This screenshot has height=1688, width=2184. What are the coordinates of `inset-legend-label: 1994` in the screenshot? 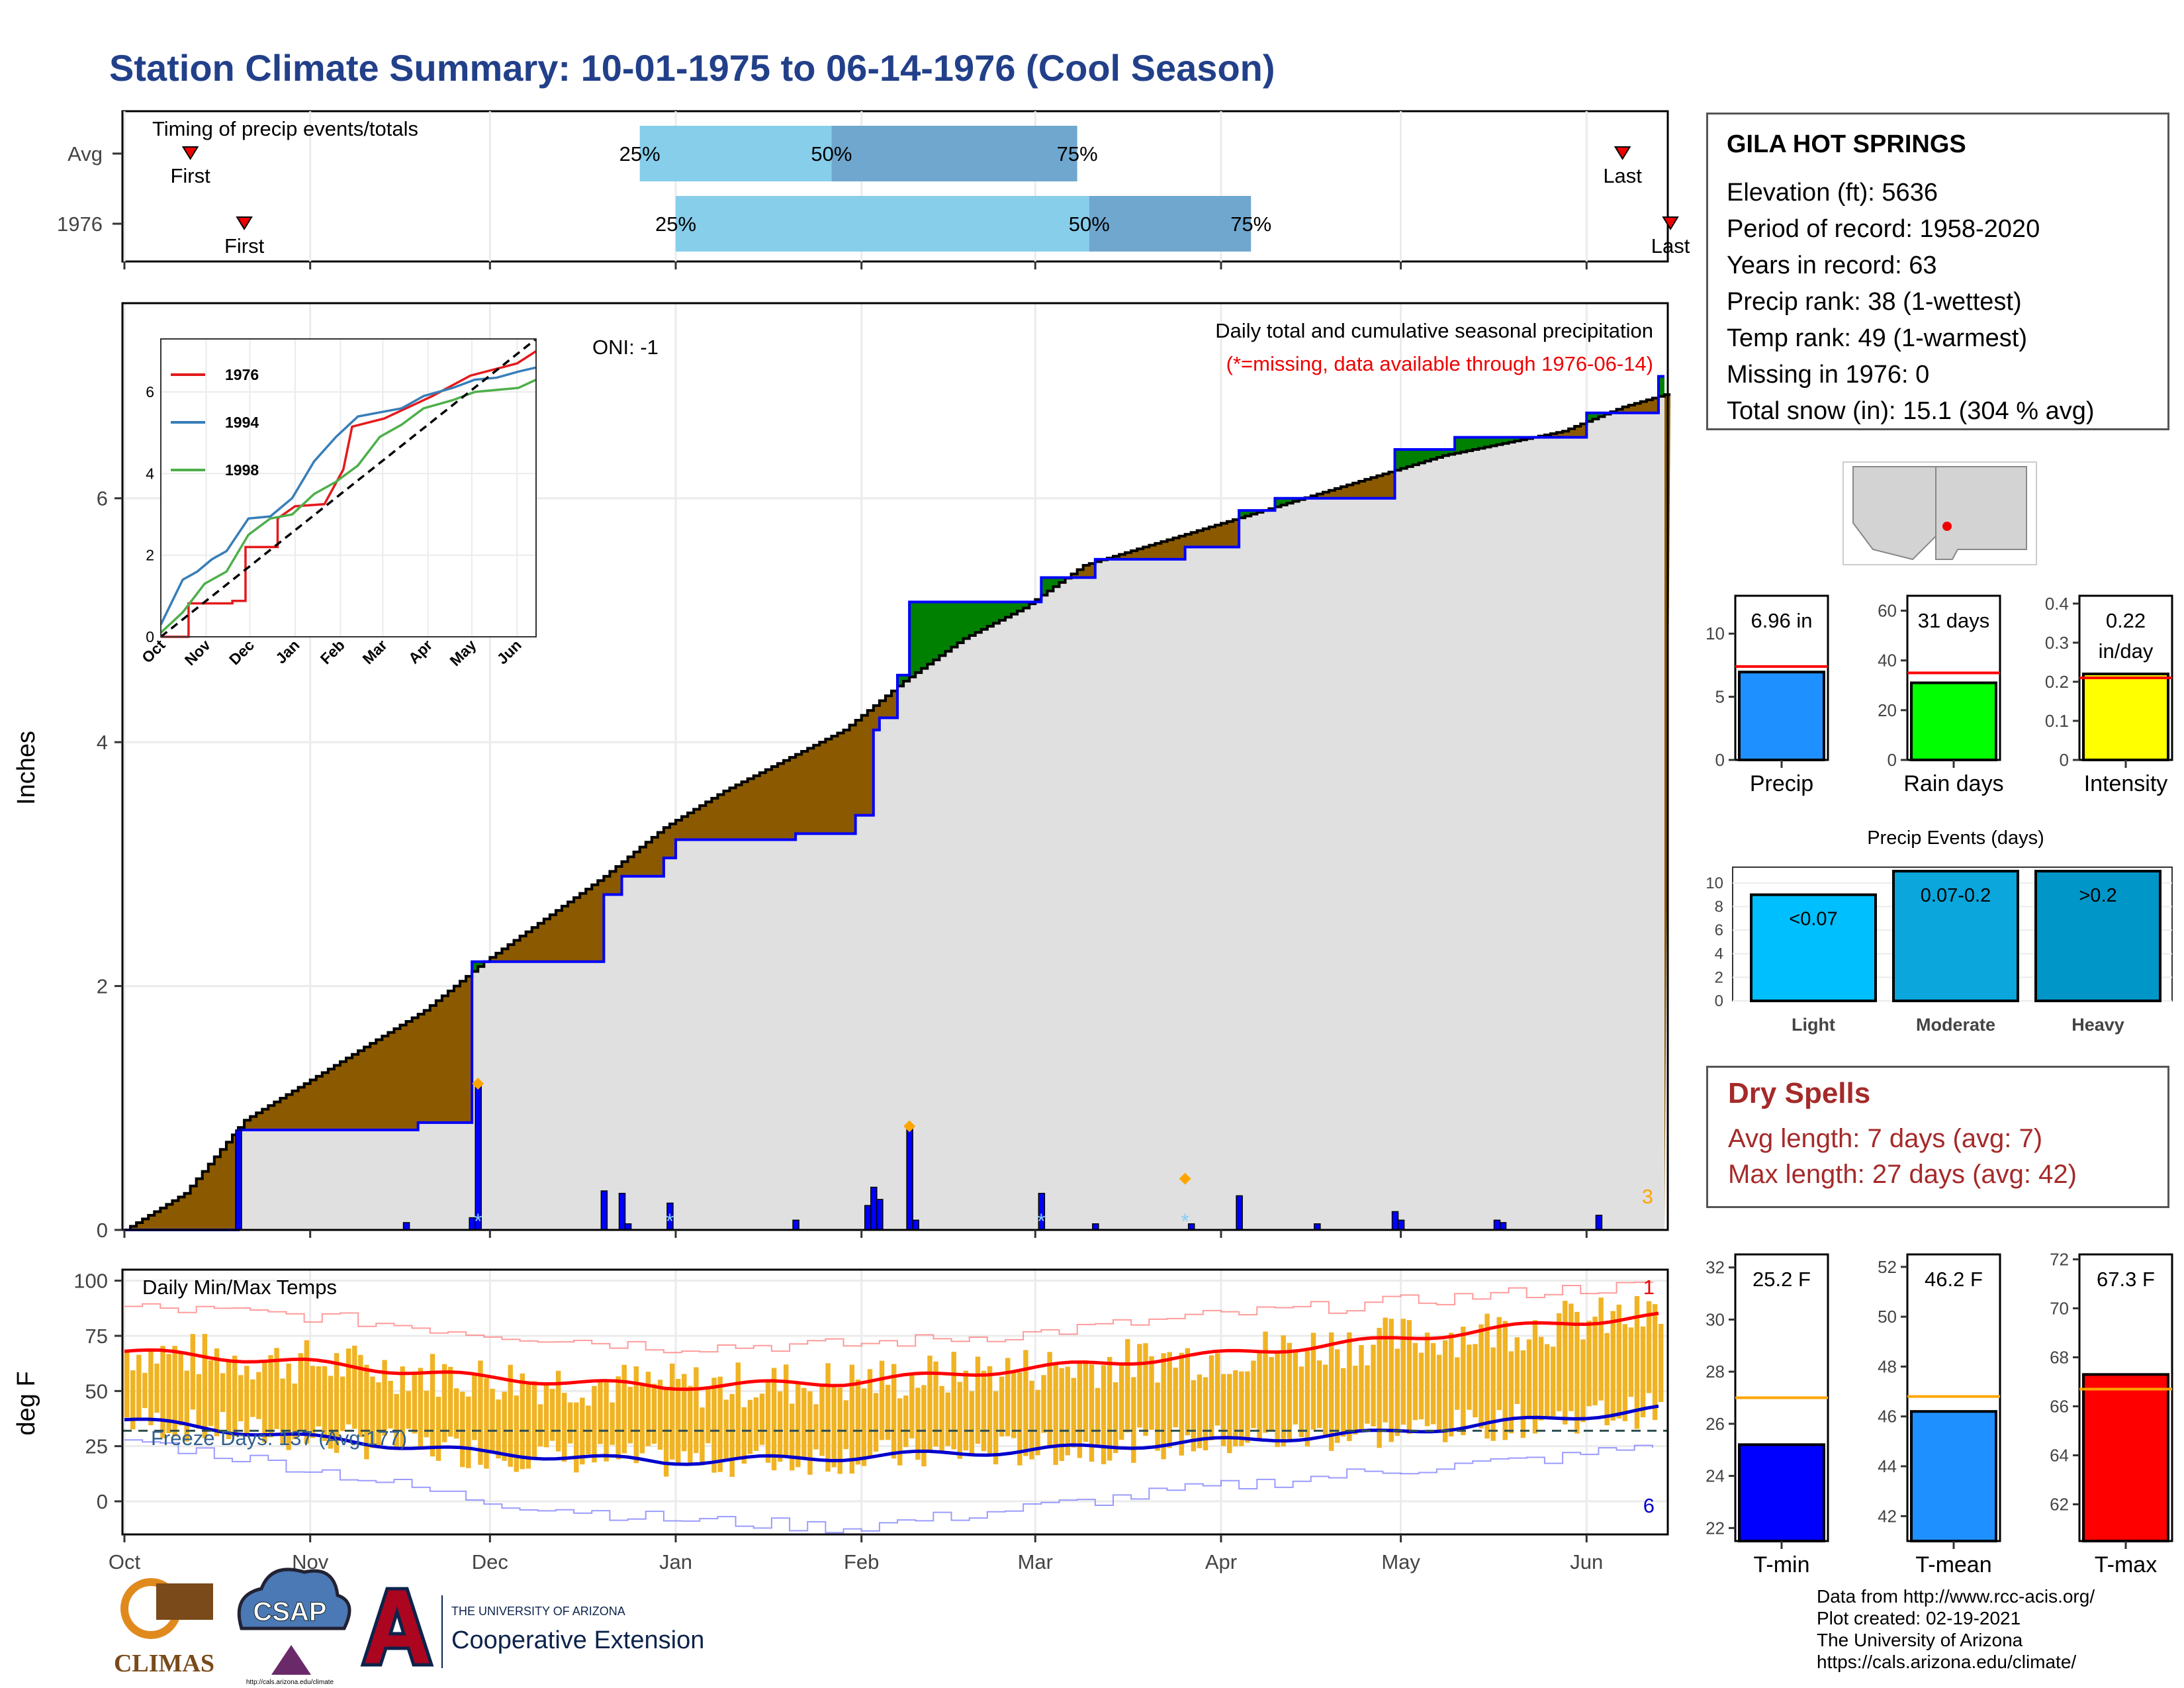 It's located at (242, 422).